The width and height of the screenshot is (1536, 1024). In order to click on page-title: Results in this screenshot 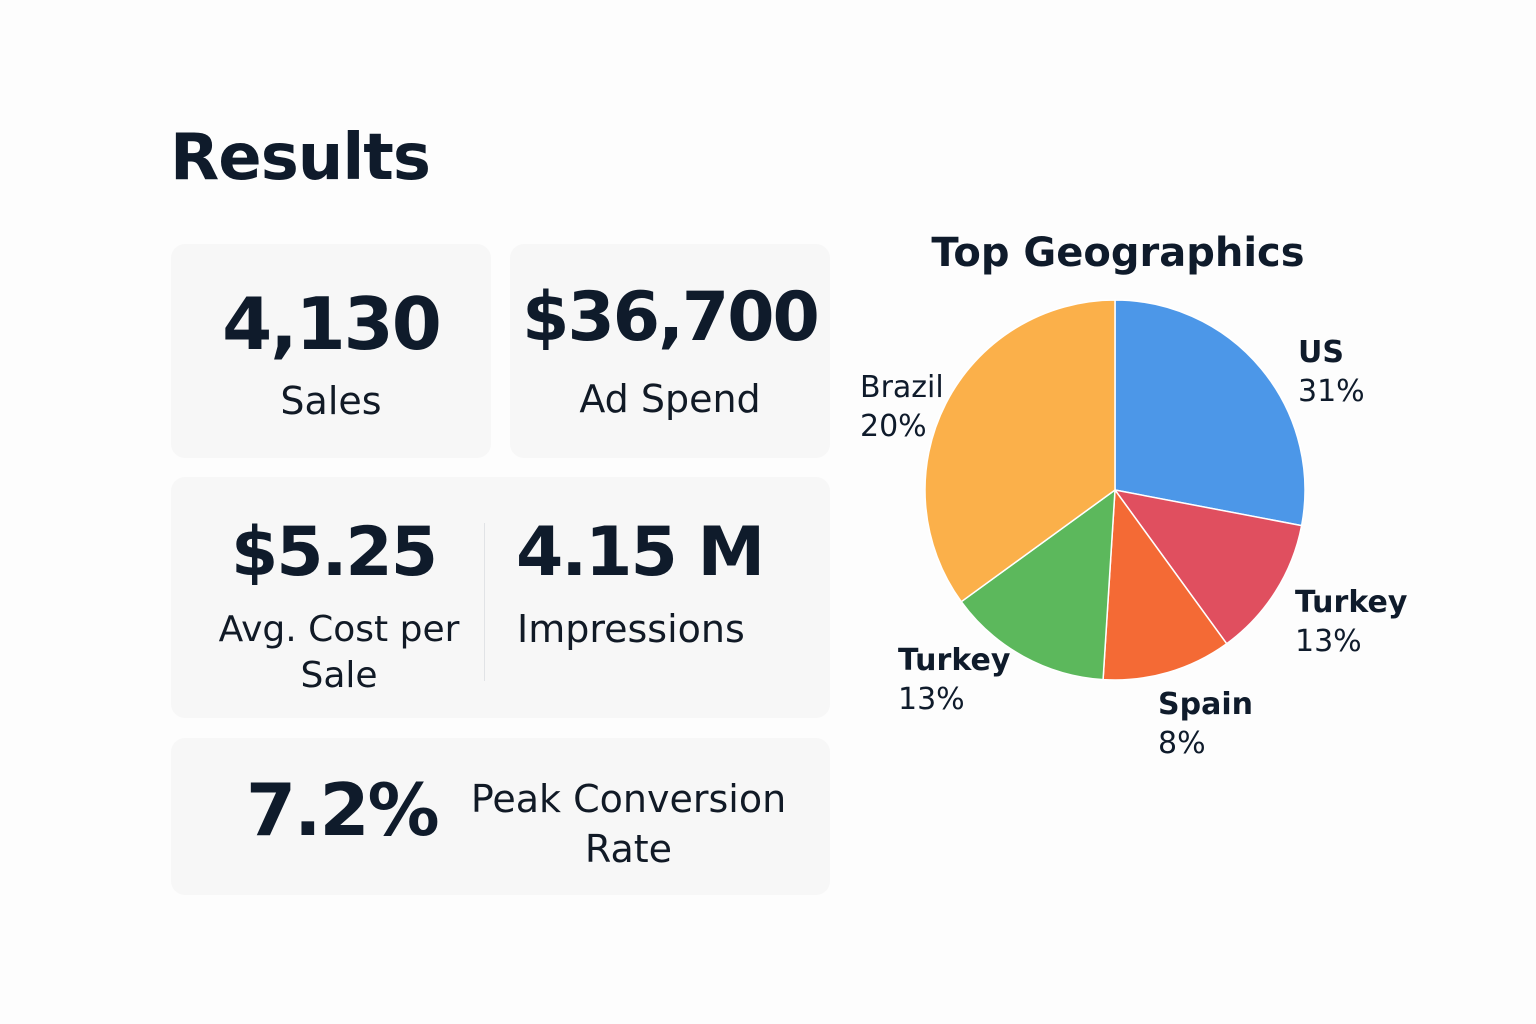, I will do `click(300, 158)`.